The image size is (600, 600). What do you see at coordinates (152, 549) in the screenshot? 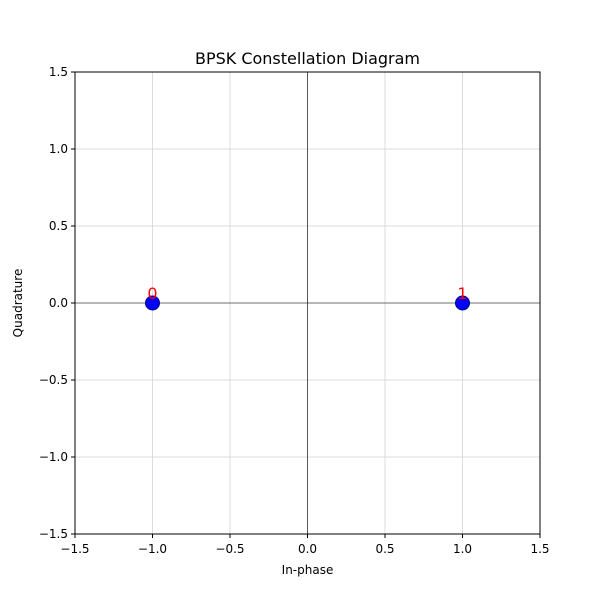
I see `x-tick-label: −1.0` at bounding box center [152, 549].